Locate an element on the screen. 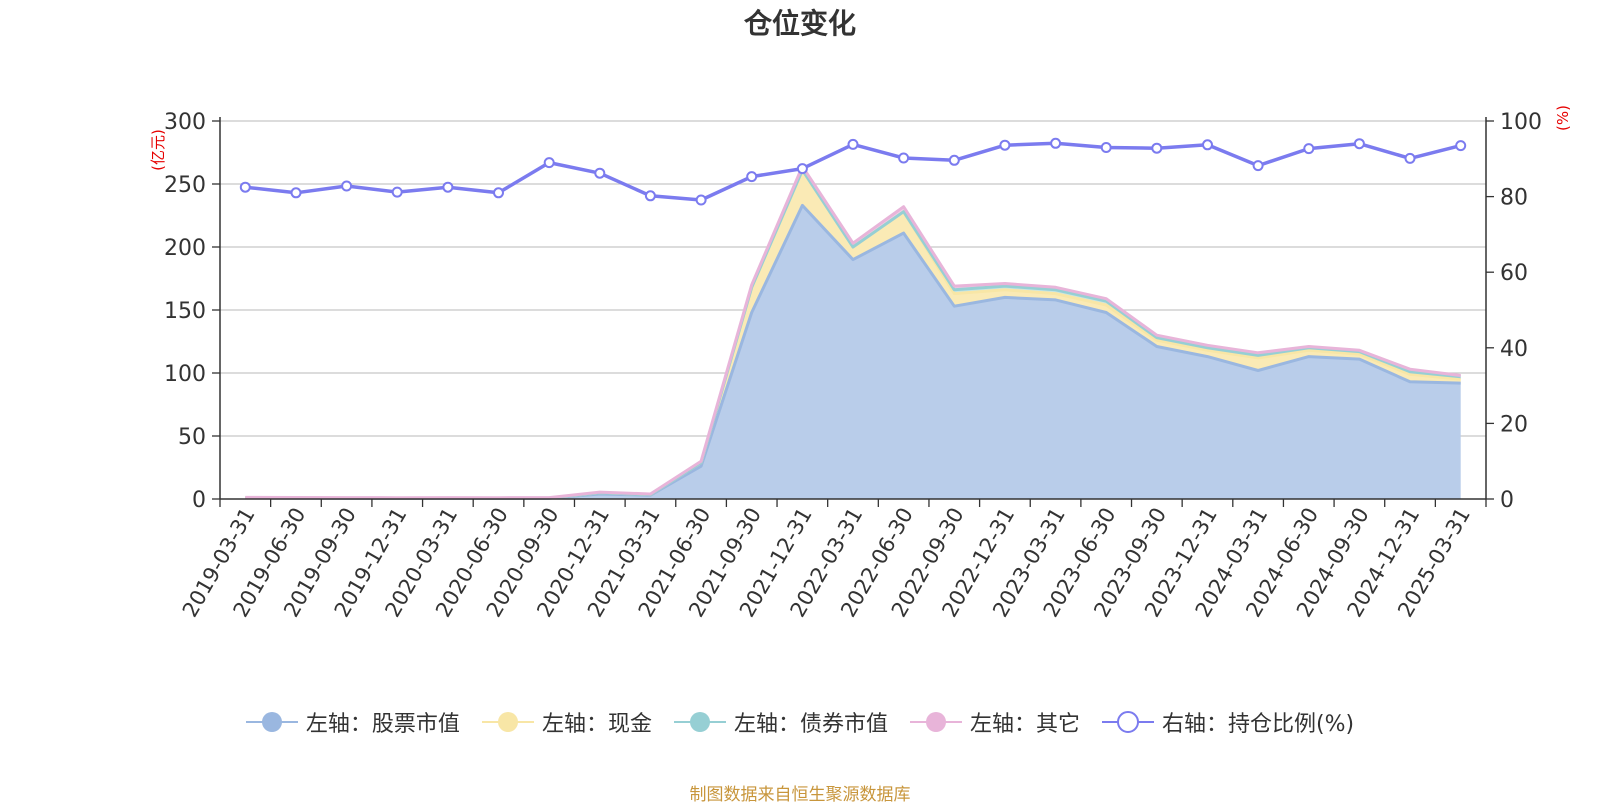 Image resolution: width=1600 pixels, height=805 pixels. left-axis-tick-label: 100 is located at coordinates (185, 374).